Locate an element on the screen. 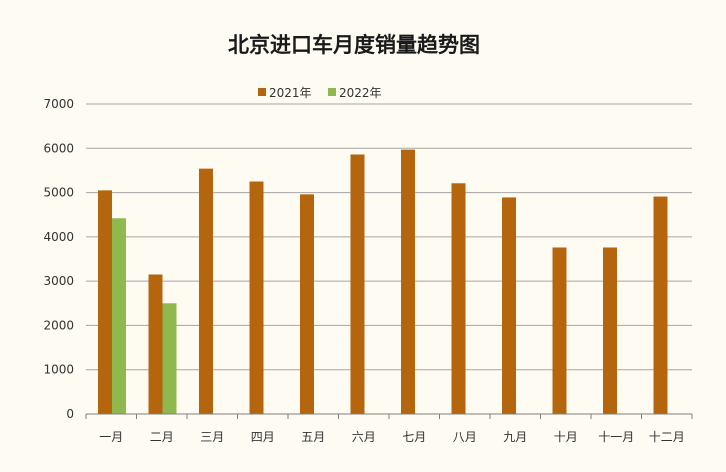  y-tick-label: 0 is located at coordinates (70, 414).